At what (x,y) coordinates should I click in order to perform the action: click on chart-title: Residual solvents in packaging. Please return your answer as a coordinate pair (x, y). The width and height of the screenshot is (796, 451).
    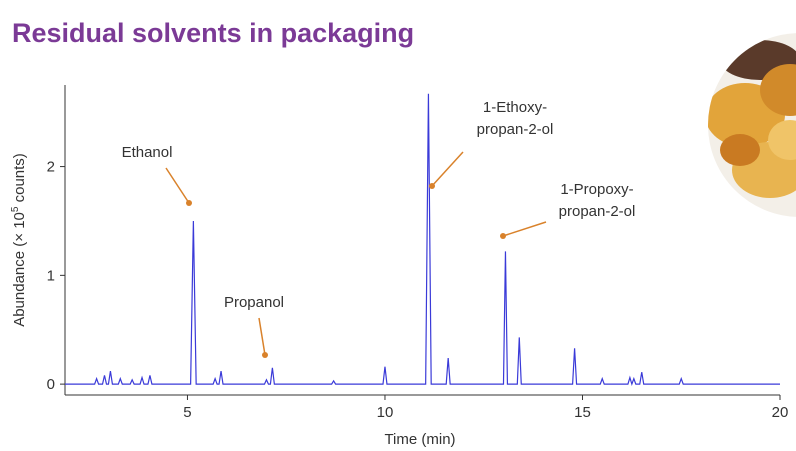
    Looking at the image, I should click on (213, 33).